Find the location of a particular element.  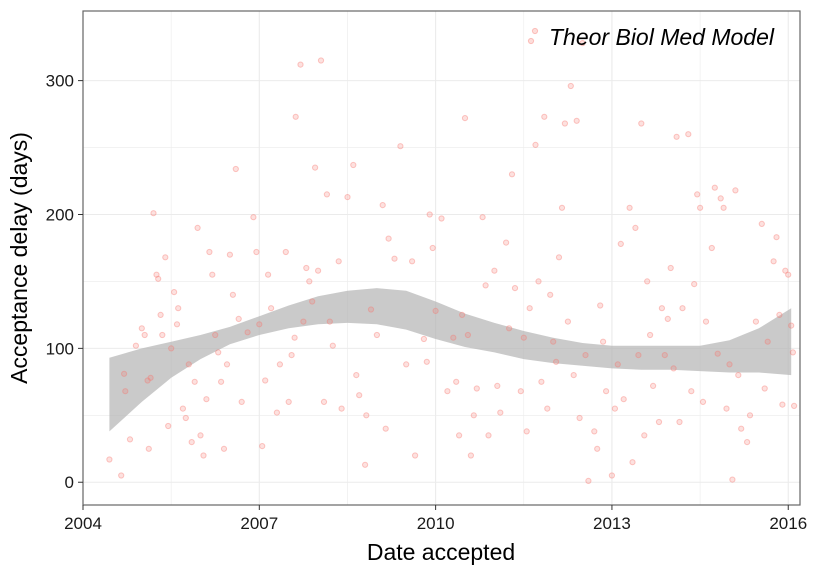

y-tick-label: 0 is located at coordinates (69, 482).